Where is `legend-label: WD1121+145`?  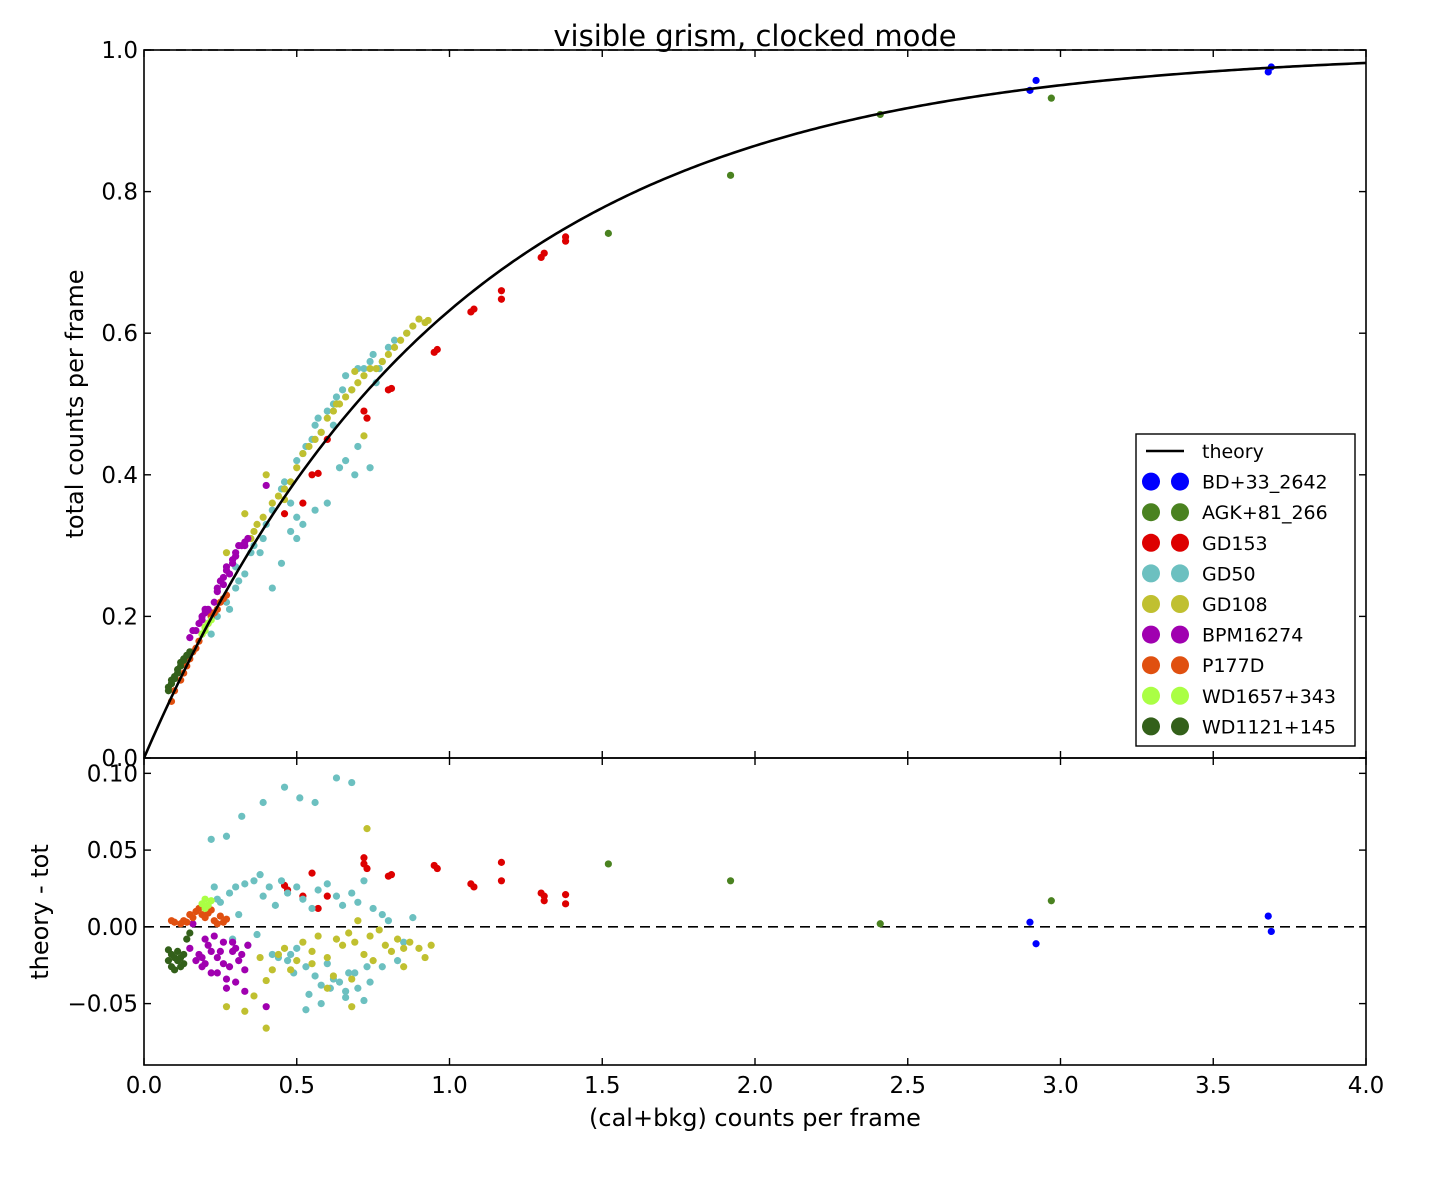
legend-label: WD1121+145 is located at coordinates (1269, 727).